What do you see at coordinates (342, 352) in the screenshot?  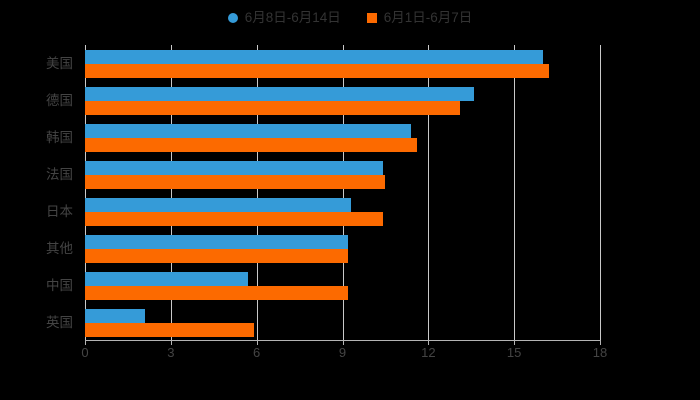 I see `x-tick-label-9: 9` at bounding box center [342, 352].